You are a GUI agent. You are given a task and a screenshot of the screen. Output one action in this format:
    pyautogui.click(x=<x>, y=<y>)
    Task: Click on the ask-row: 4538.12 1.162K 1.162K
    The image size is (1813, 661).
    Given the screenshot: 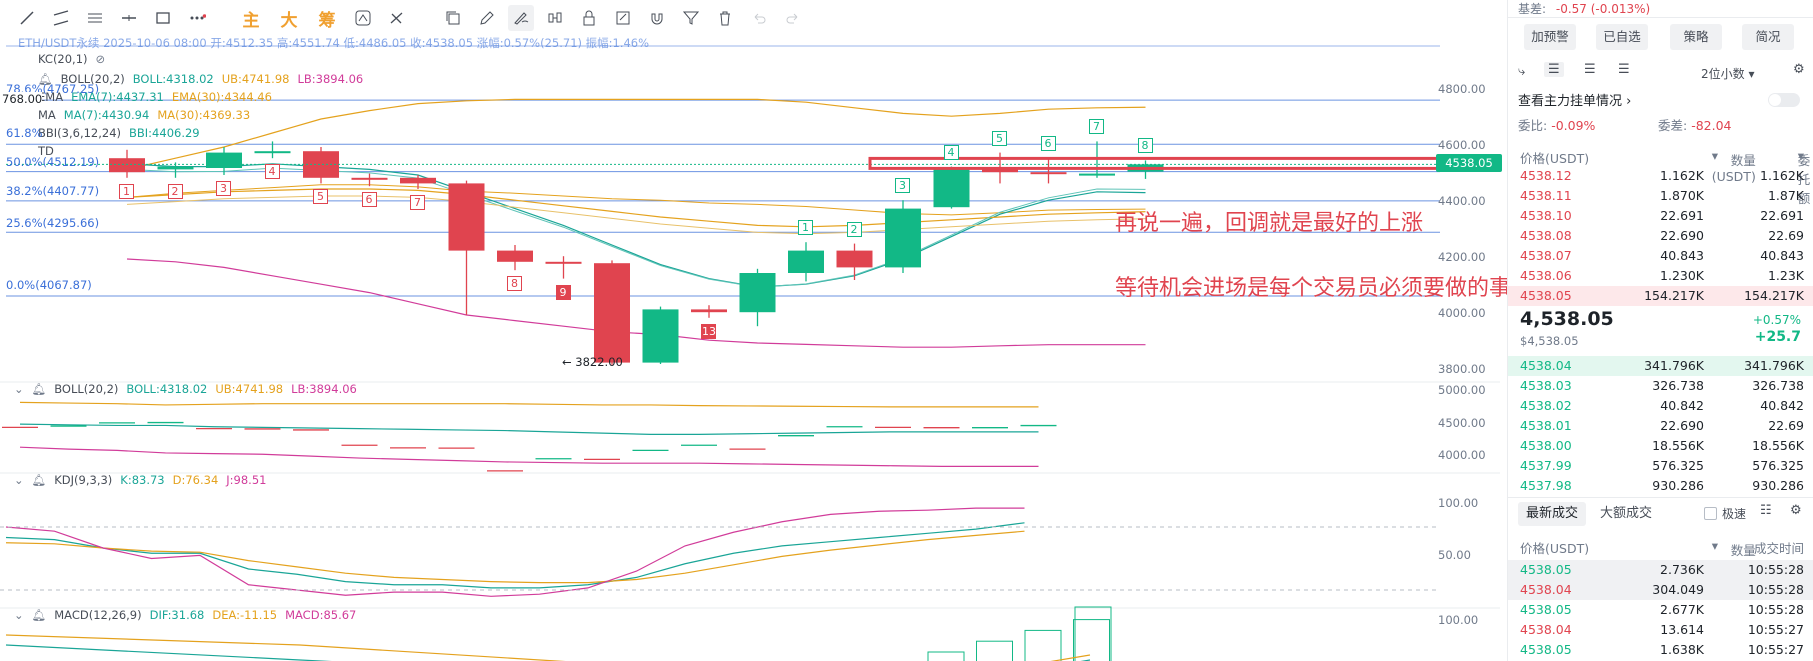 What is the action you would take?
    pyautogui.click(x=1660, y=176)
    